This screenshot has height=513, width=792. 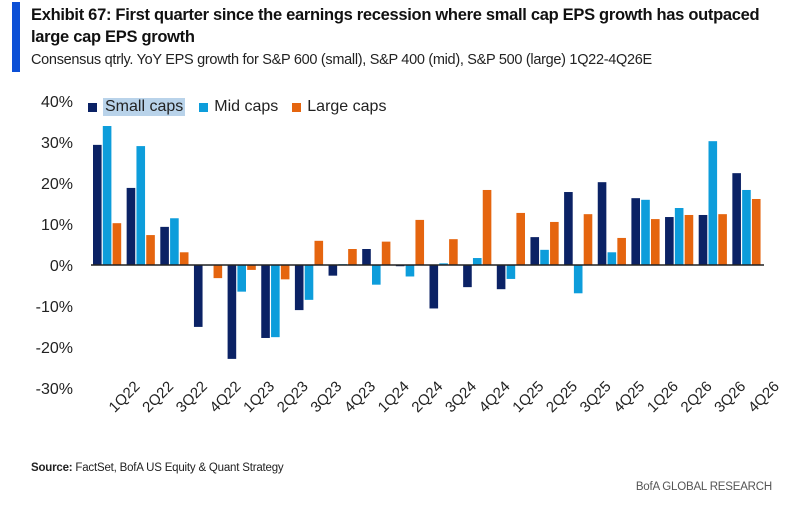 What do you see at coordinates (150, 250) in the screenshot?
I see `bar-large-caps-2q22` at bounding box center [150, 250].